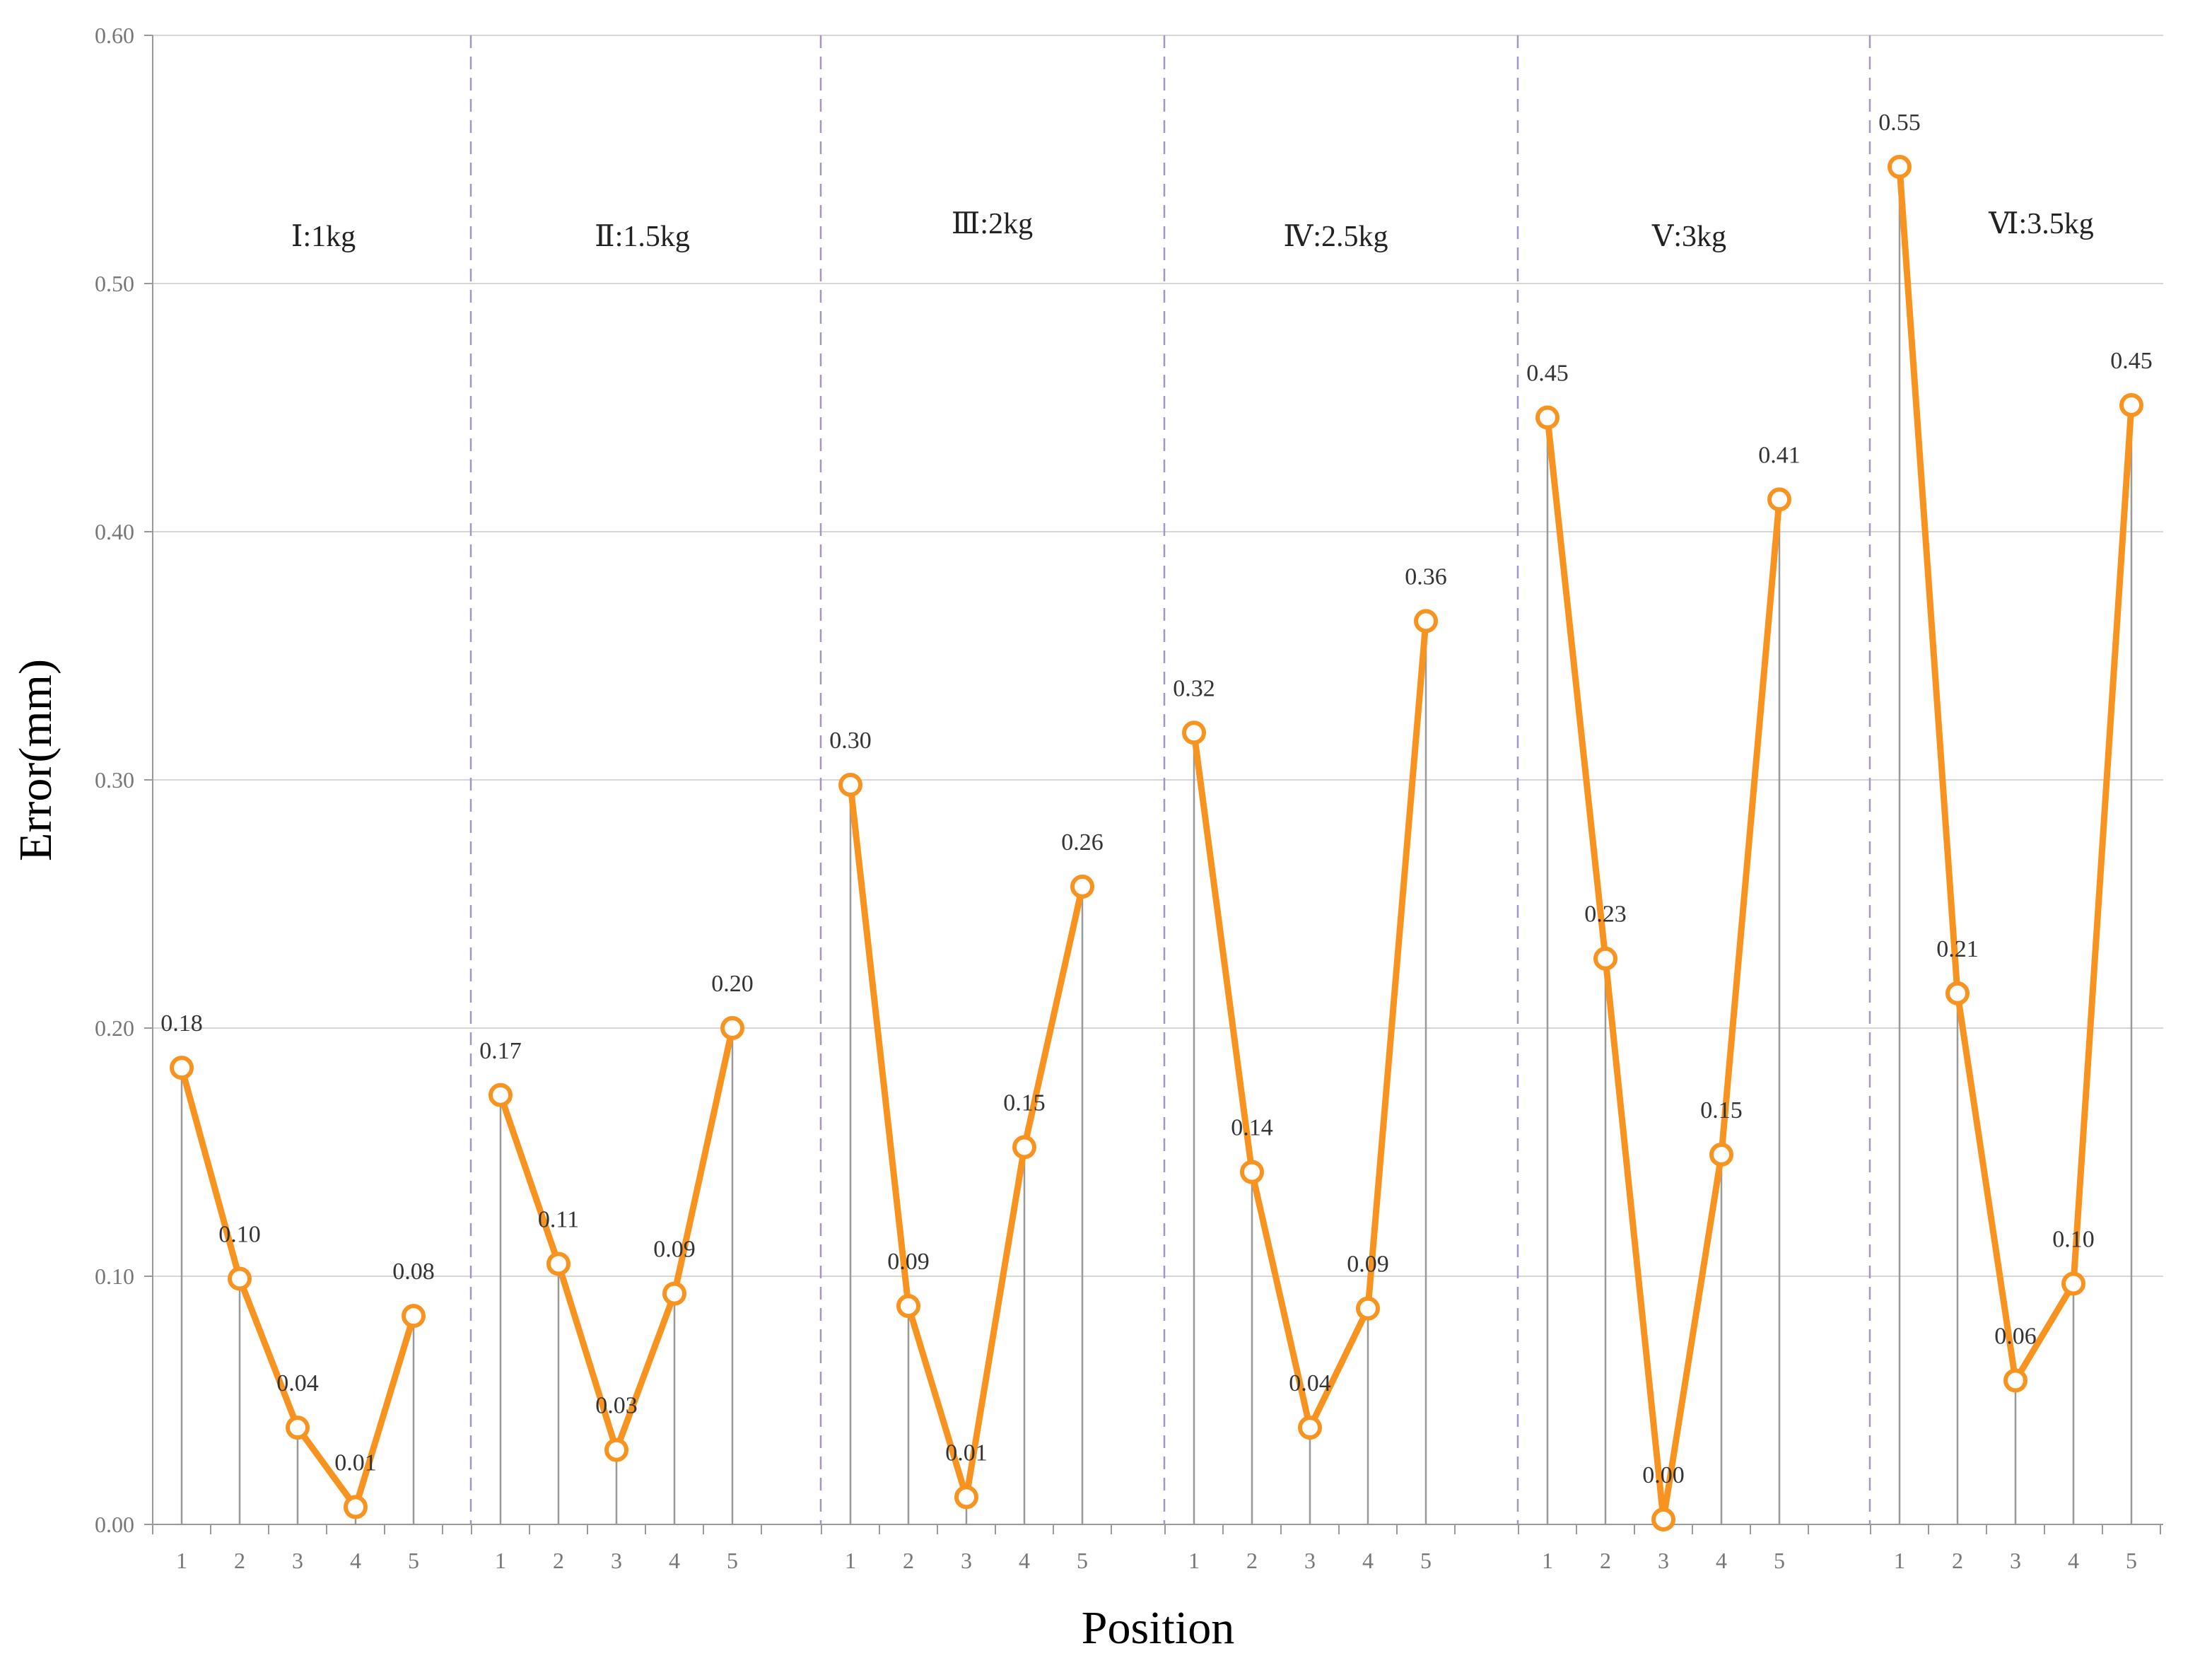  Describe the element at coordinates (1779, 455) in the screenshot. I see `data-label: 0.41` at that location.